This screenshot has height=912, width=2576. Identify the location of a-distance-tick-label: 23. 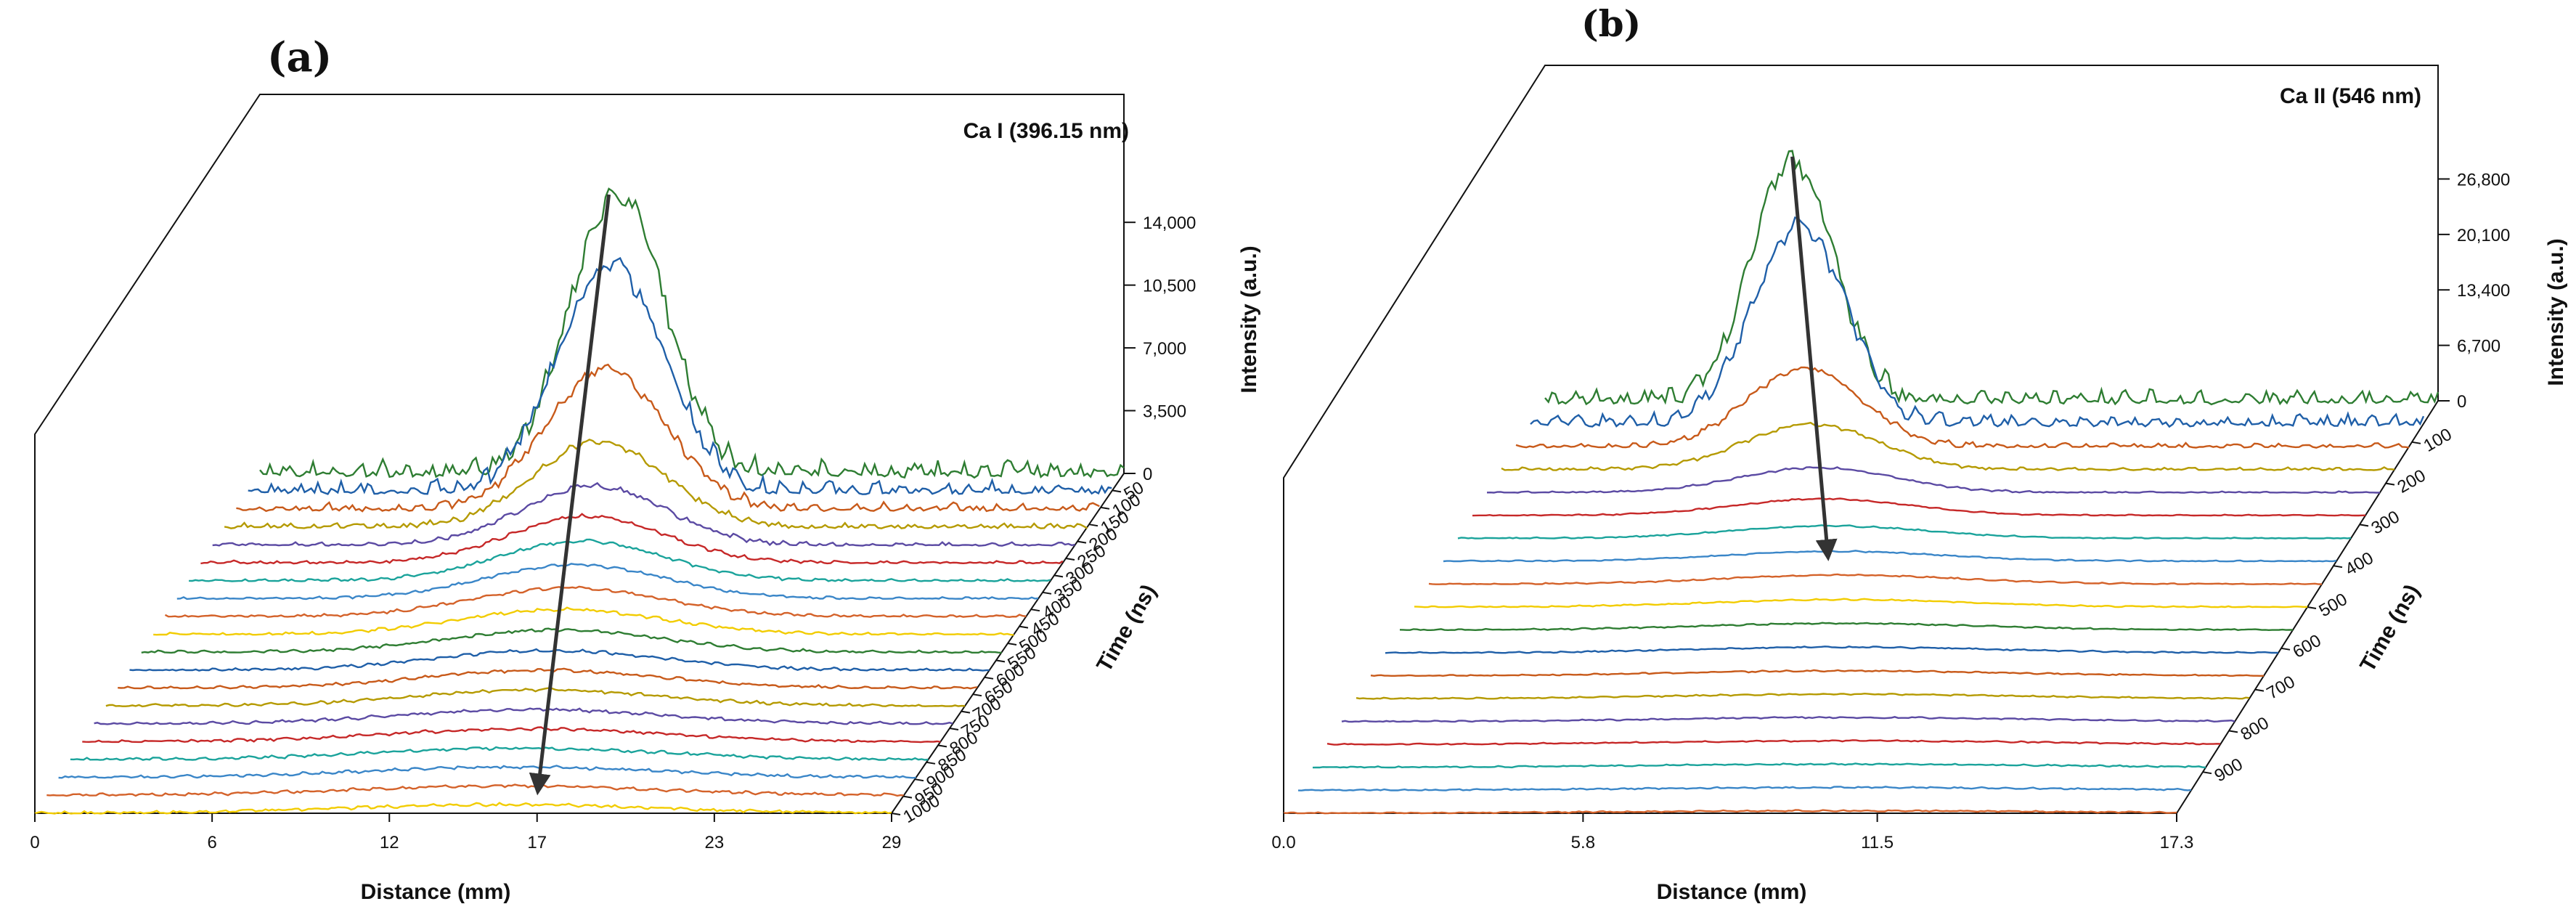
(715, 842).